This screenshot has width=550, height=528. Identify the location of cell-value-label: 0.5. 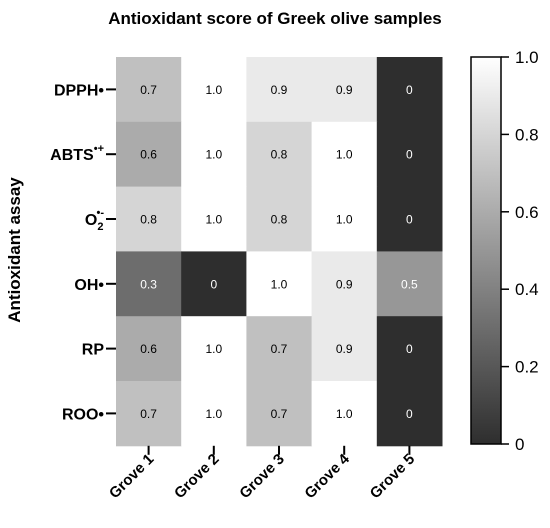
(409, 284).